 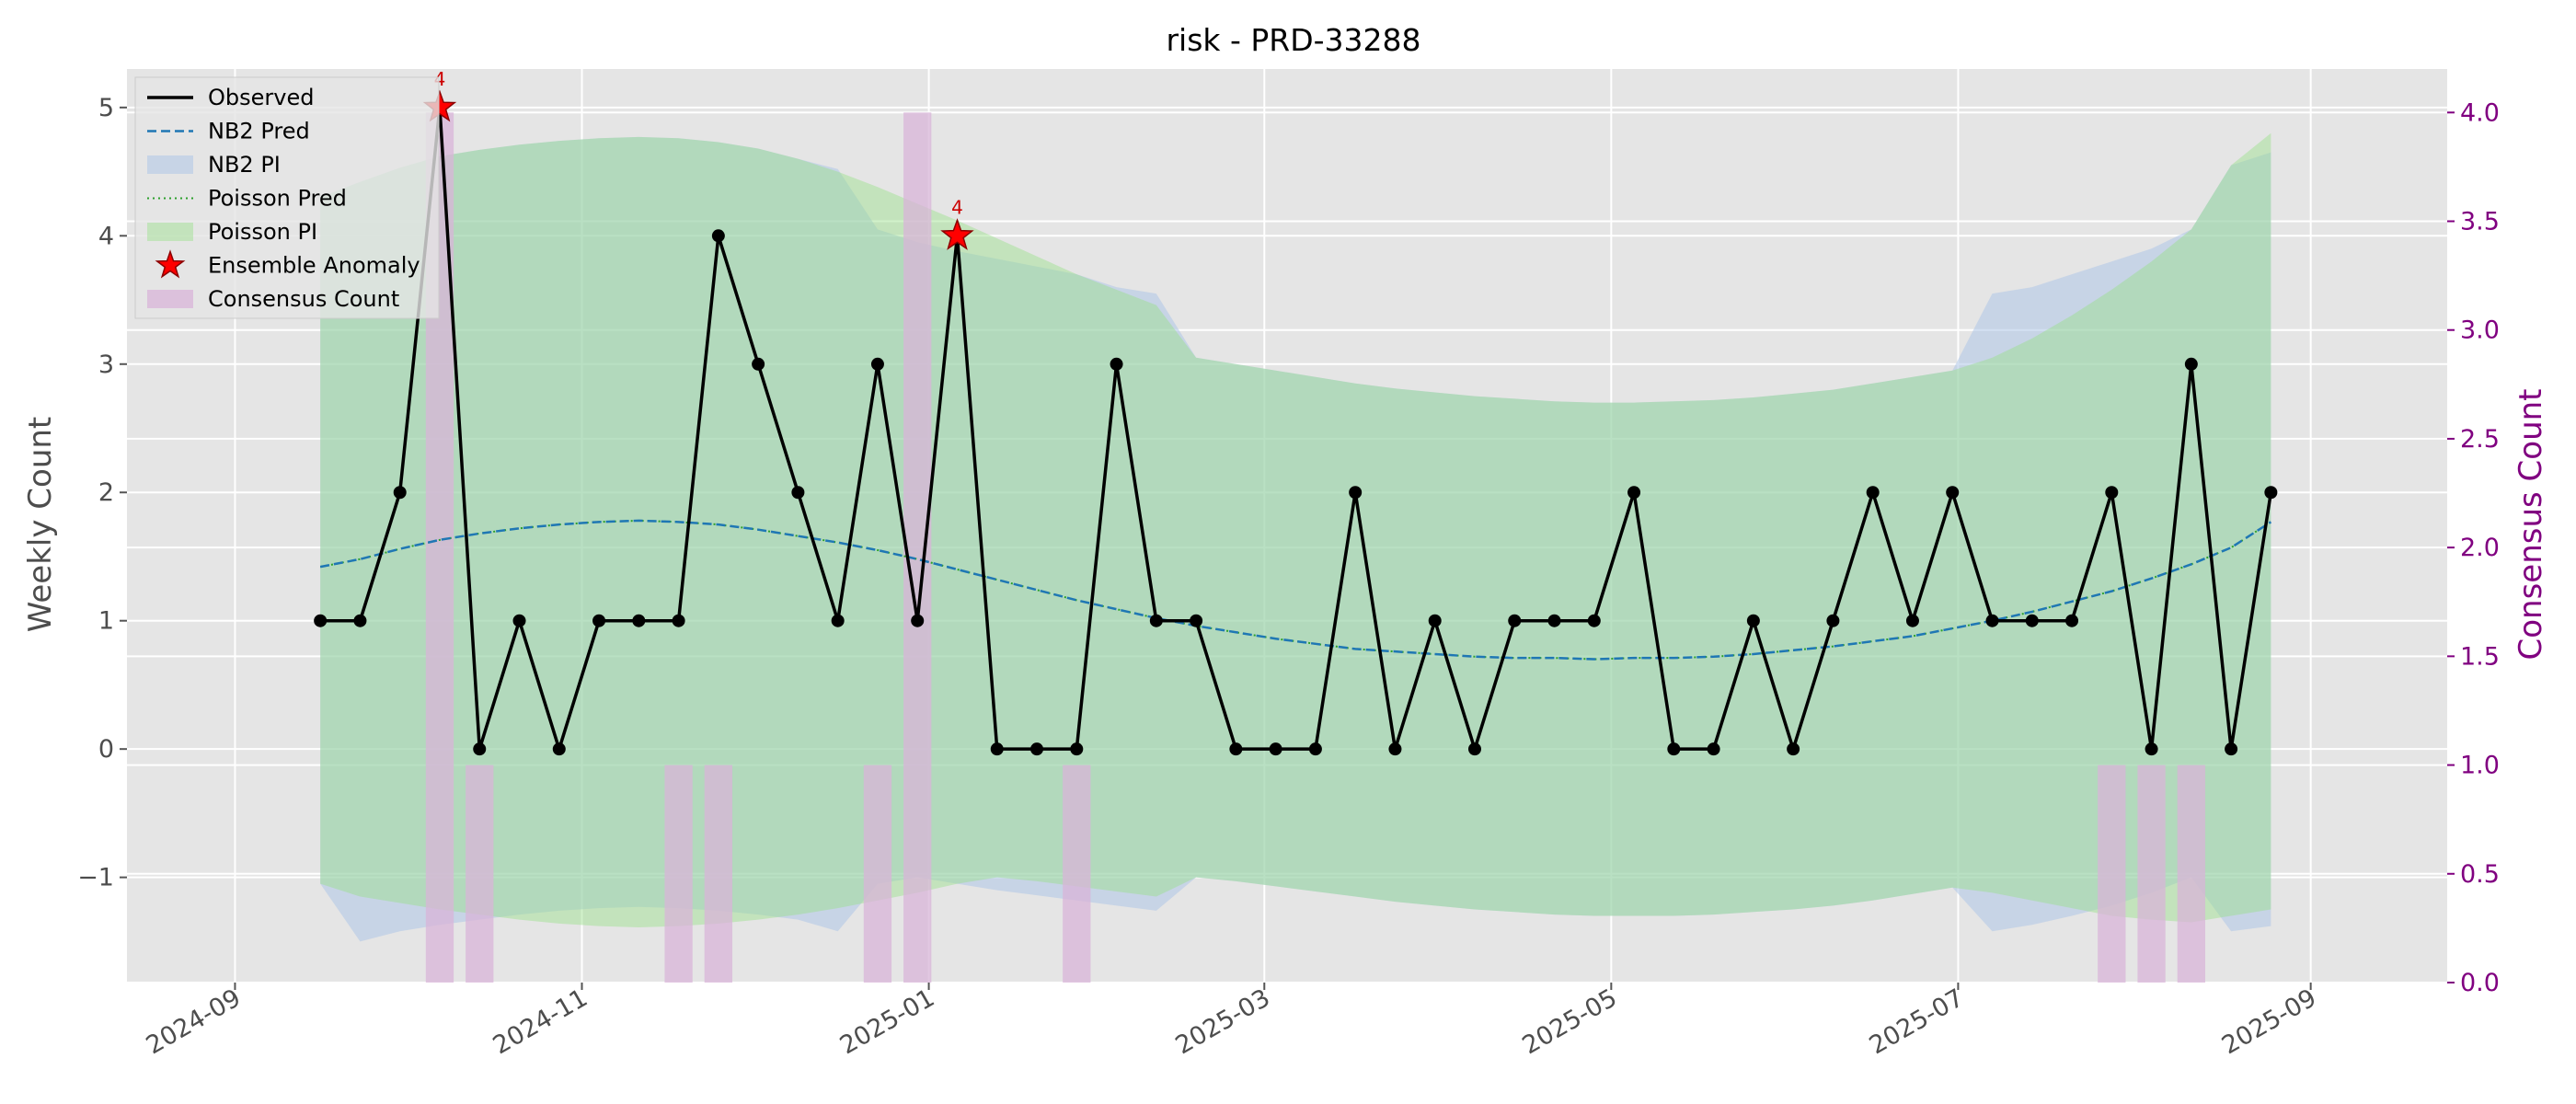 I want to click on legend-label: NB2 Pred, so click(x=259, y=131).